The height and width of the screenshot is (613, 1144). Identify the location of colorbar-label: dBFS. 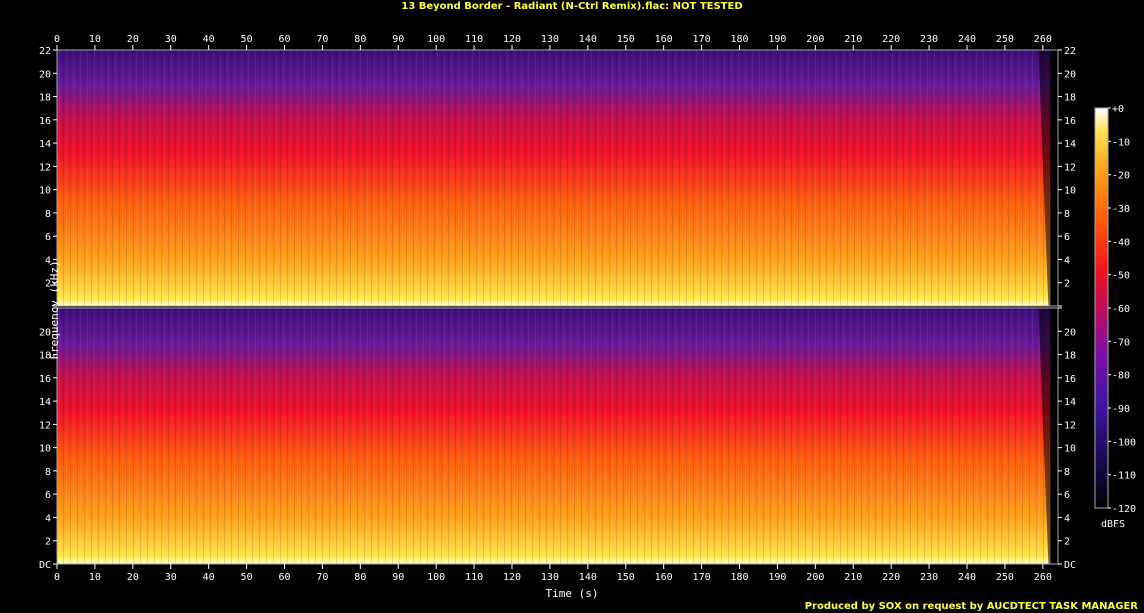
(1113, 524).